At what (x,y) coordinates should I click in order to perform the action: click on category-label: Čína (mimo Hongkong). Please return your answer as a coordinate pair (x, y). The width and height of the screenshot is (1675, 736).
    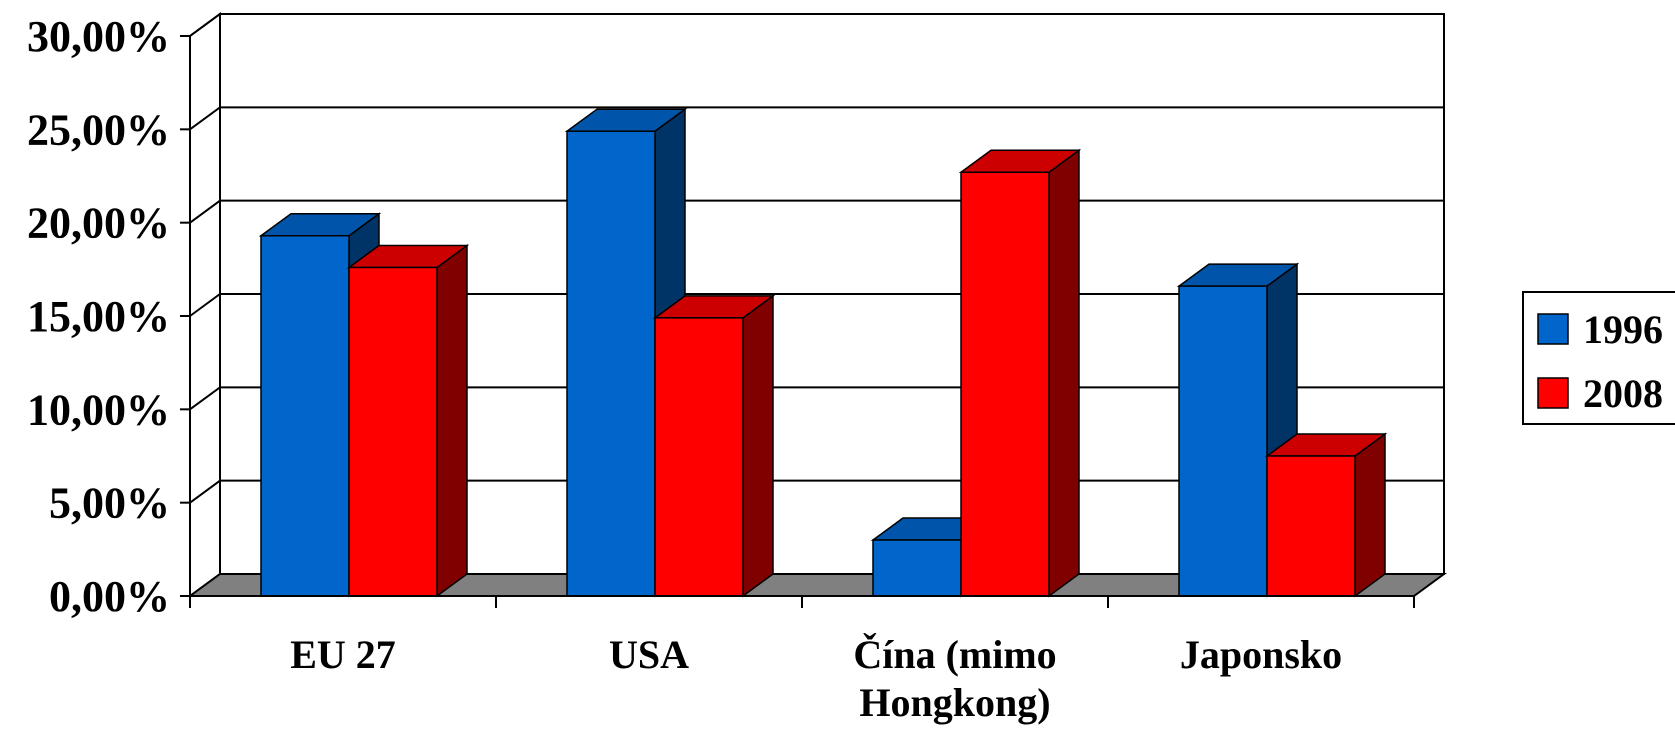
    Looking at the image, I should click on (954, 678).